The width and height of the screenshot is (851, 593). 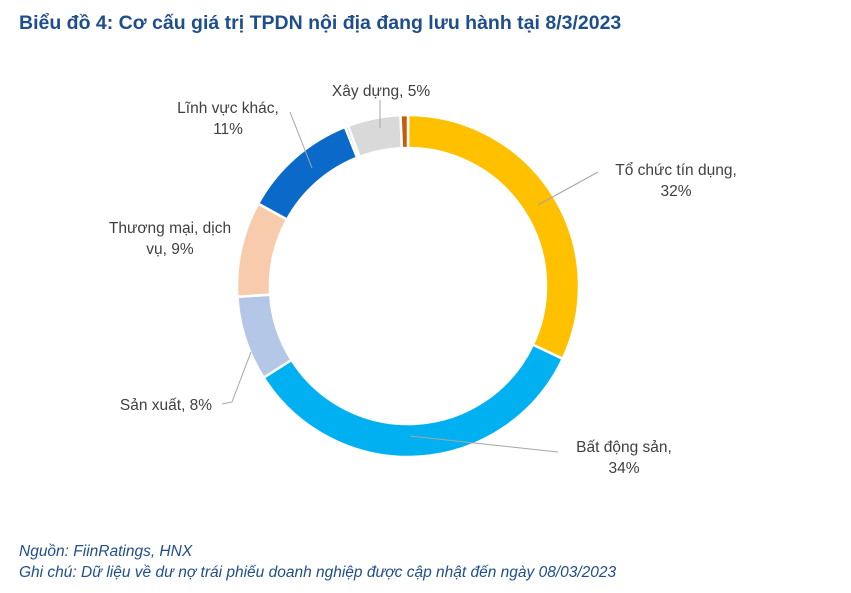 What do you see at coordinates (307, 173) in the screenshot?
I see `slice-l-nh-v-c-kh-c` at bounding box center [307, 173].